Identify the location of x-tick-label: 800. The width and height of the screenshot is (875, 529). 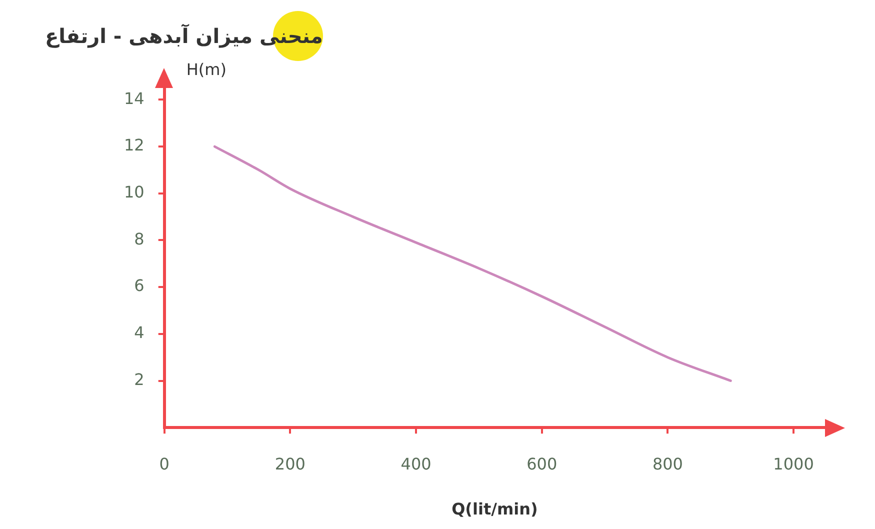
(667, 464).